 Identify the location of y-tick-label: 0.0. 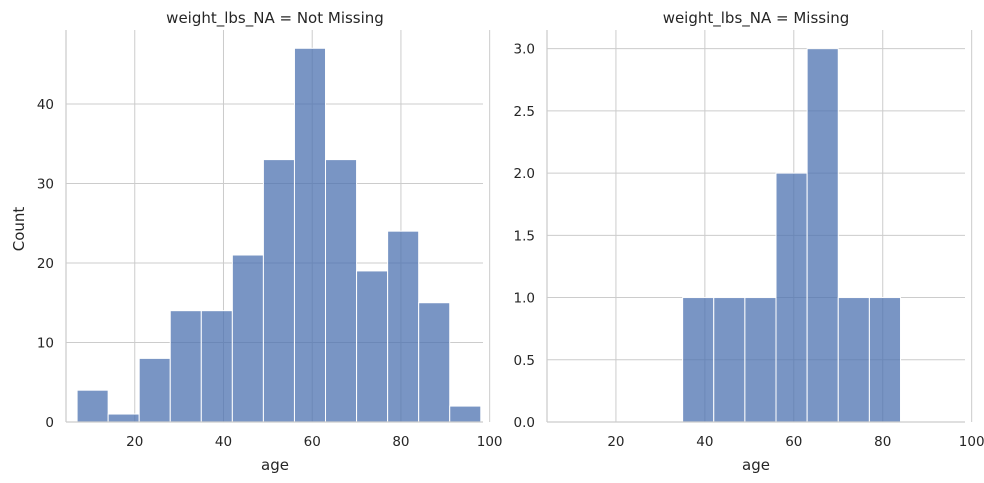
(524, 423).